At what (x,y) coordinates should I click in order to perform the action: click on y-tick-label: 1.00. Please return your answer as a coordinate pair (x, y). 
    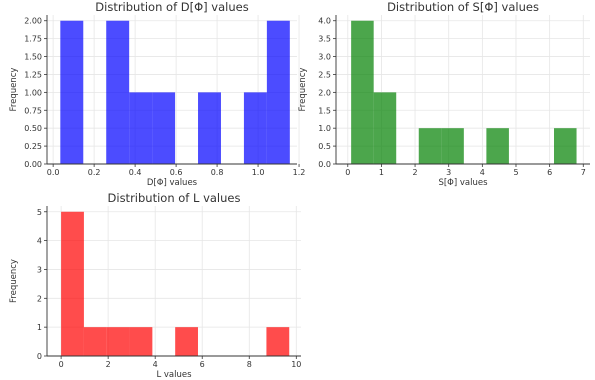
    Looking at the image, I should click on (33, 92).